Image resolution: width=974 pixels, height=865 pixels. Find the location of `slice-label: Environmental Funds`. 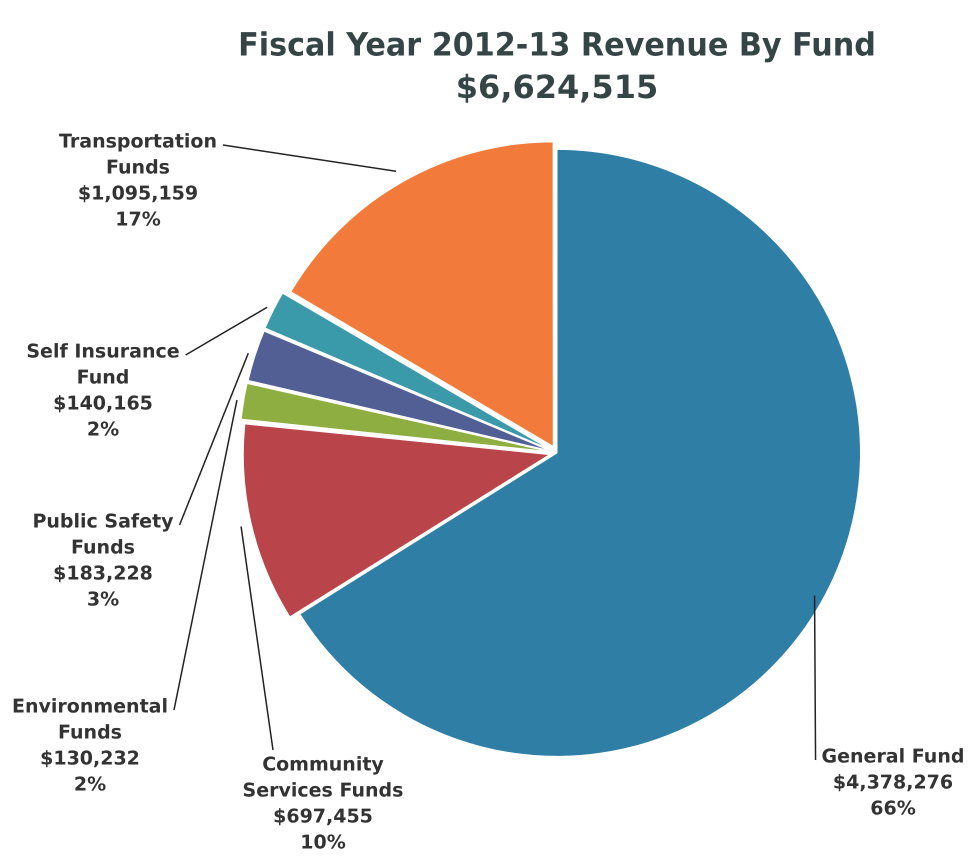

slice-label: Environmental Funds is located at coordinates (90, 719).